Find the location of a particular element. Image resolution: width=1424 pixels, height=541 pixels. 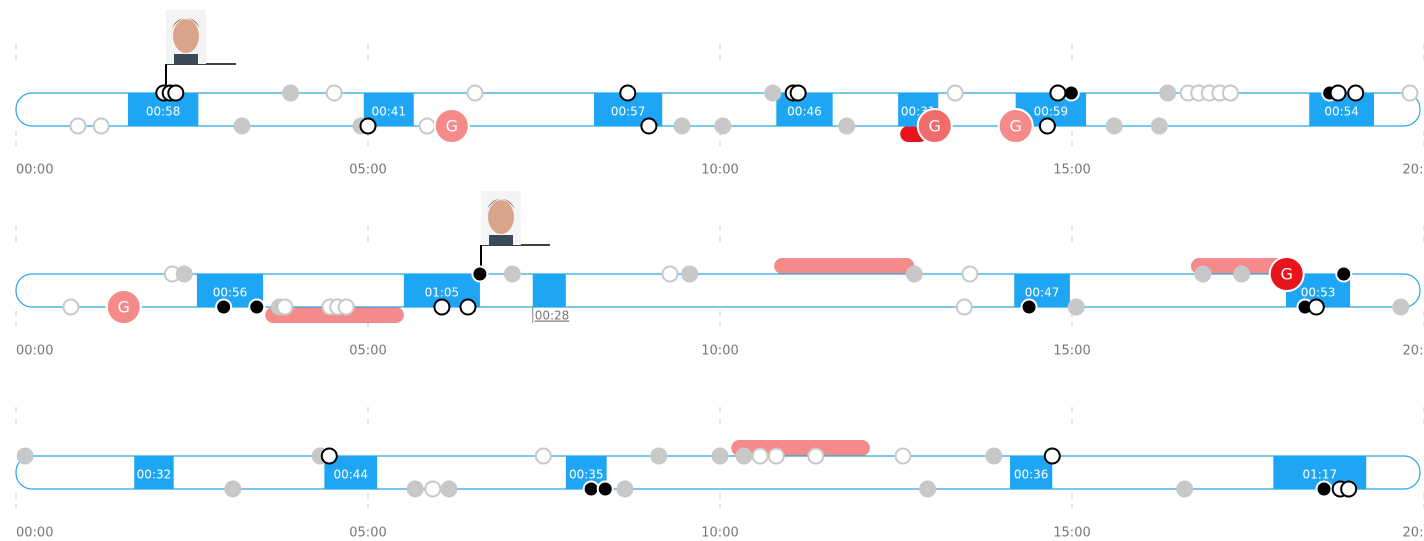

shift-label: 00:41 is located at coordinates (388, 112).